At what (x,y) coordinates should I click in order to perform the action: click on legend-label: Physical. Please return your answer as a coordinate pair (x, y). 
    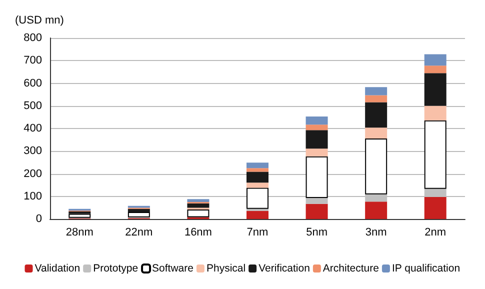
    Looking at the image, I should click on (226, 268).